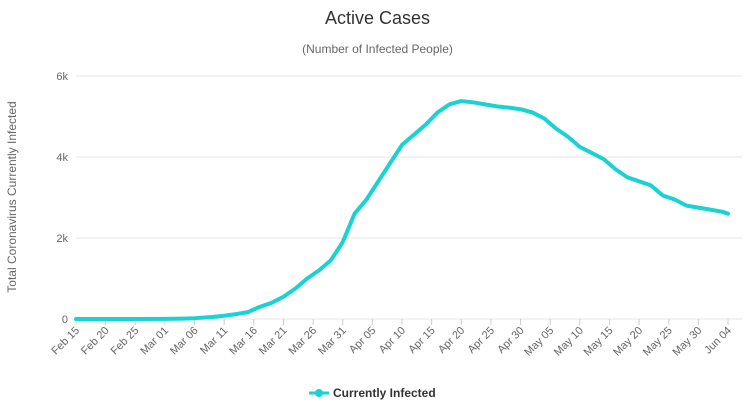 Image resolution: width=755 pixels, height=415 pixels. What do you see at coordinates (384, 393) in the screenshot?
I see `legend-label-currently-infected: Currently Infected` at bounding box center [384, 393].